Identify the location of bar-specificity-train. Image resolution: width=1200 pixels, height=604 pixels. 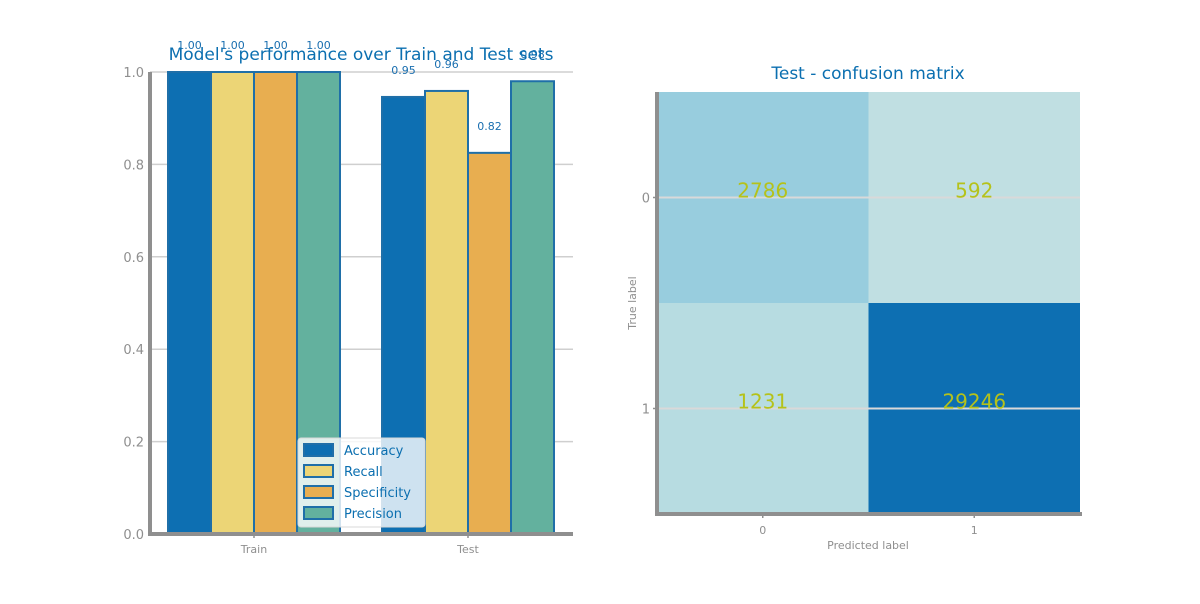
(275, 303).